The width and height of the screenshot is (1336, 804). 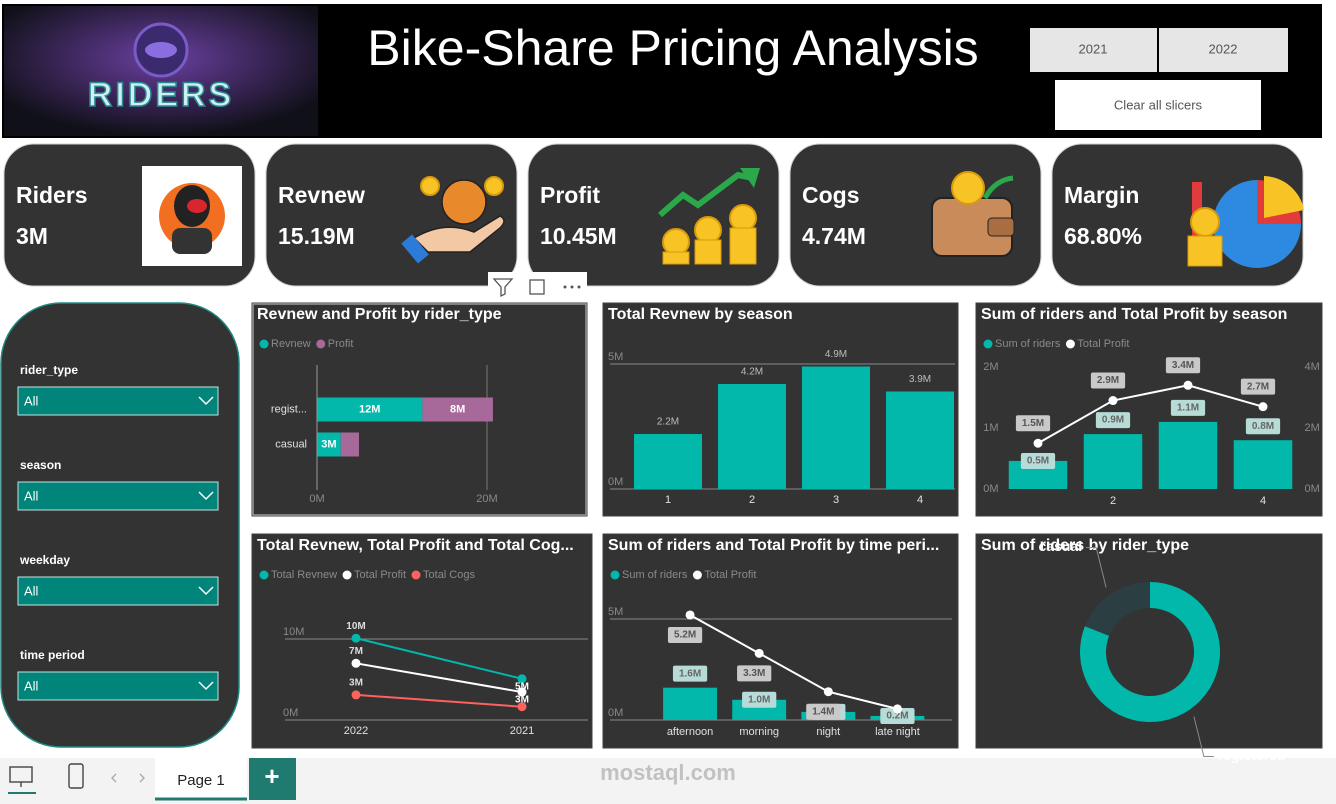 I want to click on clear-slicers-label: Clear all slicers, so click(x=1158, y=104).